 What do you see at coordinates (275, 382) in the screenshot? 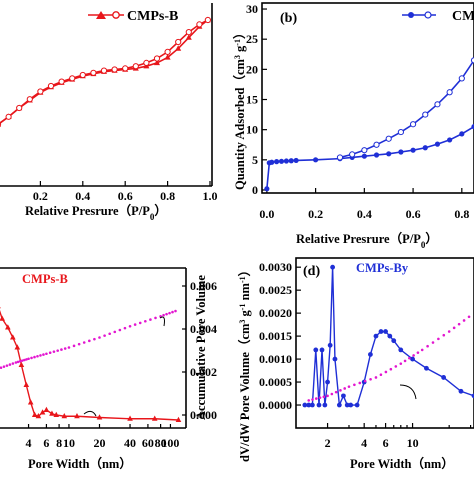
I see `panel-d-y-tick-label: 0.0005` at bounding box center [275, 382].